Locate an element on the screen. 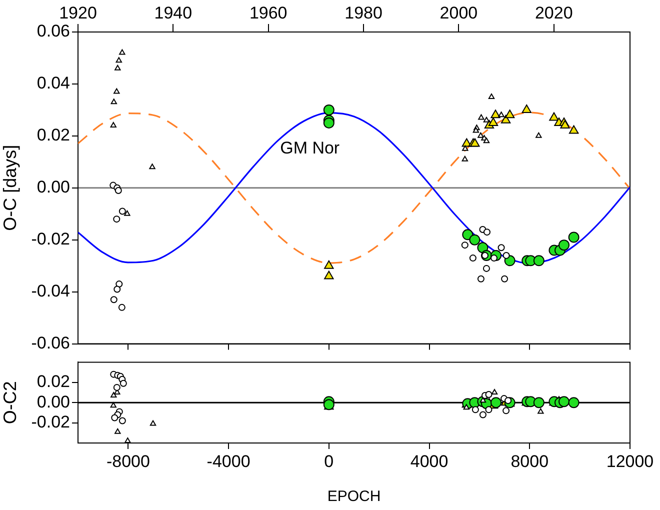 Image resolution: width=660 pixels, height=510 pixels. annotation: GM Nor is located at coordinates (310, 148).